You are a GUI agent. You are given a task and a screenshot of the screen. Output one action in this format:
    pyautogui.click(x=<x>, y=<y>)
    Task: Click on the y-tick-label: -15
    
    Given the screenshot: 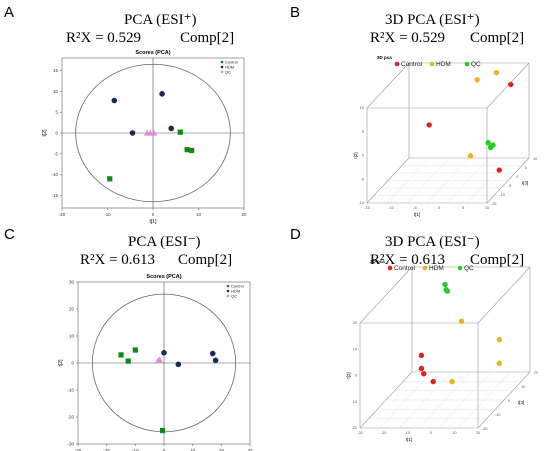 What is the action you would take?
    pyautogui.click(x=494, y=204)
    